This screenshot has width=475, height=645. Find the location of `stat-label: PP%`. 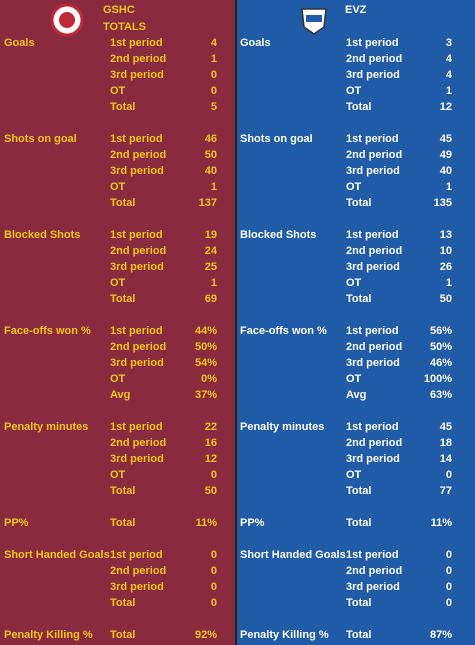

stat-label: PP% is located at coordinates (16, 523).